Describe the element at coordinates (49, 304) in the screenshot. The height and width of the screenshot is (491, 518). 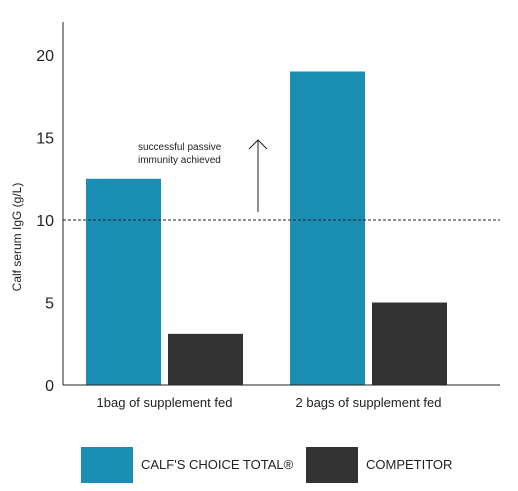
I see `y-tick-label: 5` at that location.